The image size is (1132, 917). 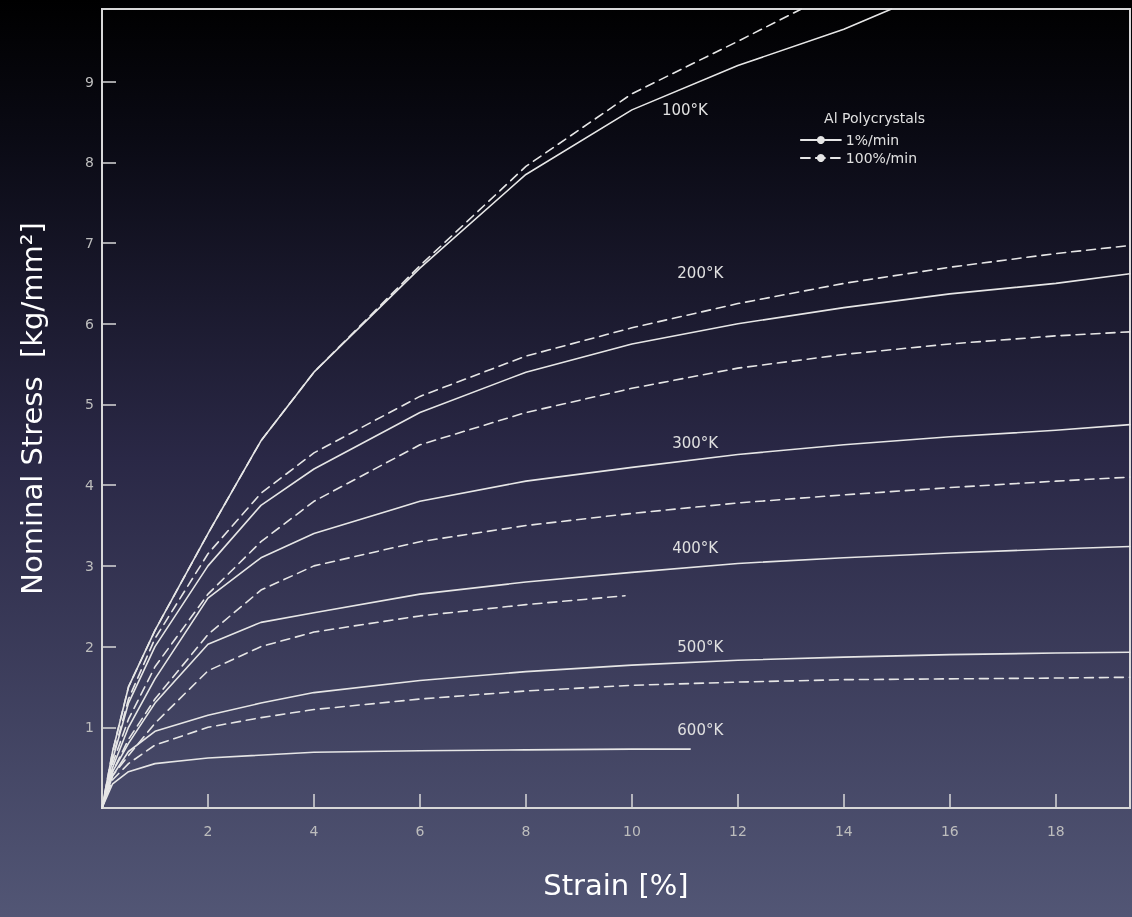 What do you see at coordinates (696, 547) in the screenshot?
I see `annotation: 400°K` at bounding box center [696, 547].